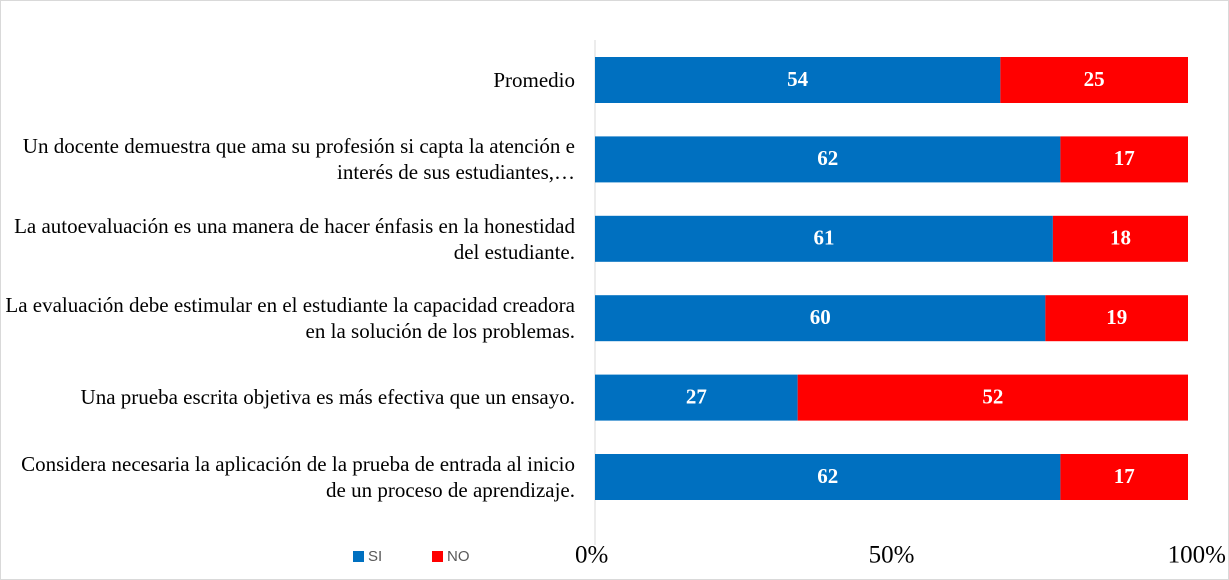  I want to click on data-label: 27, so click(696, 396).